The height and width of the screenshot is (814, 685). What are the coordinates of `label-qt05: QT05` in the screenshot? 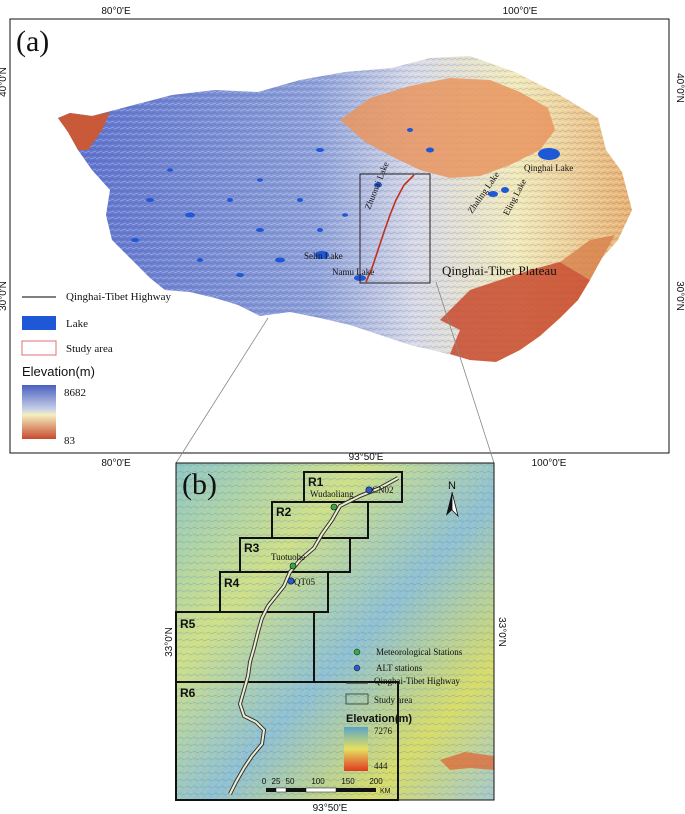 It's located at (304, 582).